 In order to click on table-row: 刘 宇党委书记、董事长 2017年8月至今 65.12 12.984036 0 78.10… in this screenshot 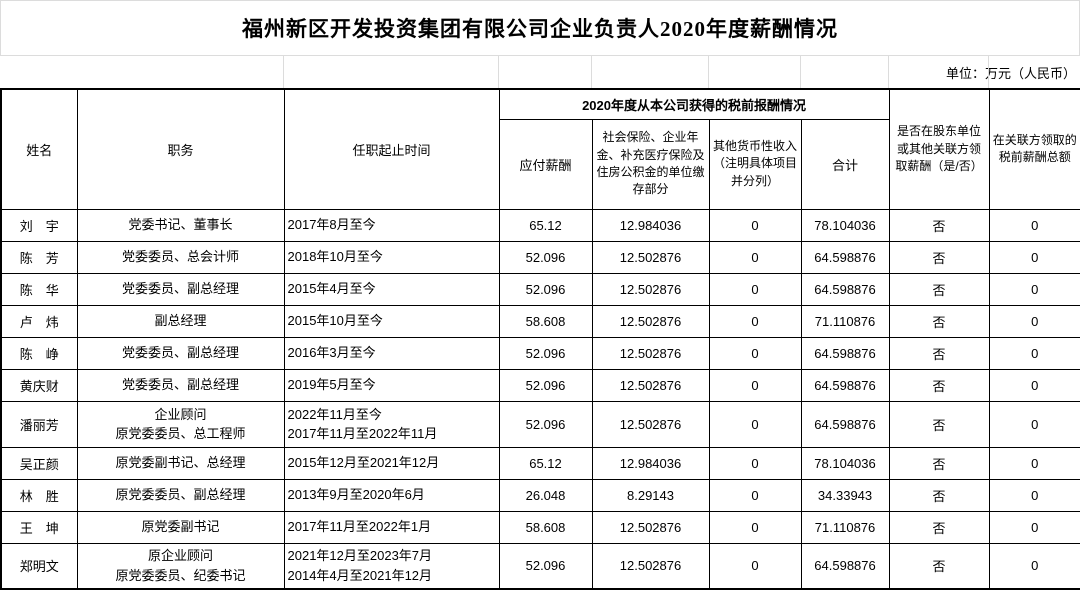, I will do `click(540, 225)`.